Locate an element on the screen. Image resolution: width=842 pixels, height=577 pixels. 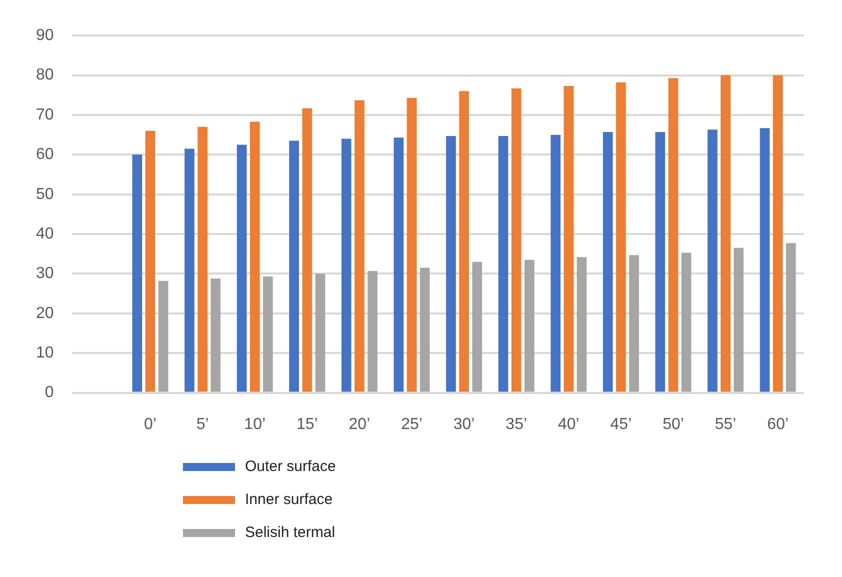
y-tick-label: 90 is located at coordinates (45, 35).